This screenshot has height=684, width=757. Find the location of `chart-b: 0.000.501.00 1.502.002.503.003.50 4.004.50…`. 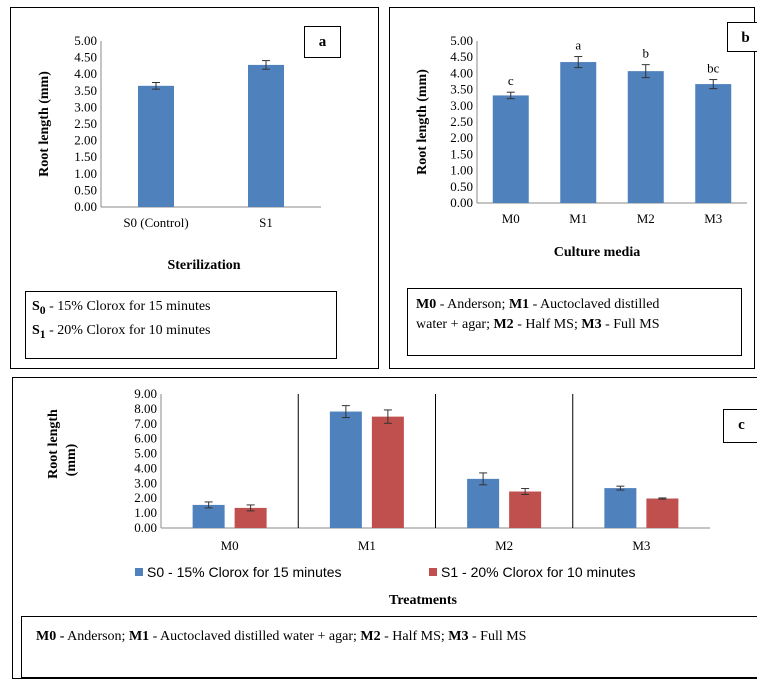

chart-b: 0.000.501.00 1.502.002.503.003.50 4.004.50… is located at coordinates (581, 146).